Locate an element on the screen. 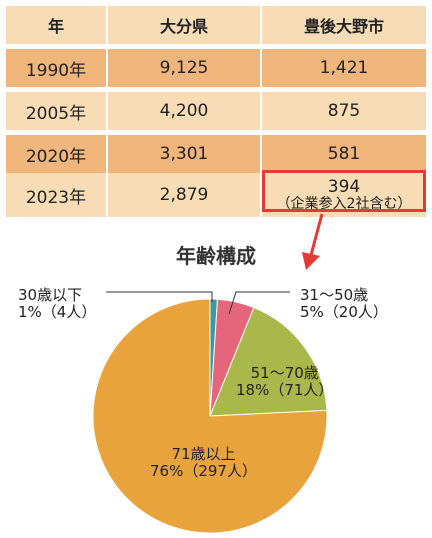  label-30-under: 30歳以下 1%（4人） is located at coordinates (57, 304).